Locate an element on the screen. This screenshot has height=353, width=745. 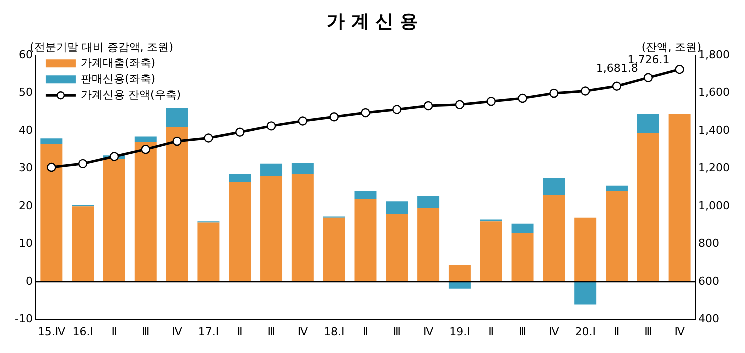
x-tick-label: 18.Ⅰ is located at coordinates (334, 331).